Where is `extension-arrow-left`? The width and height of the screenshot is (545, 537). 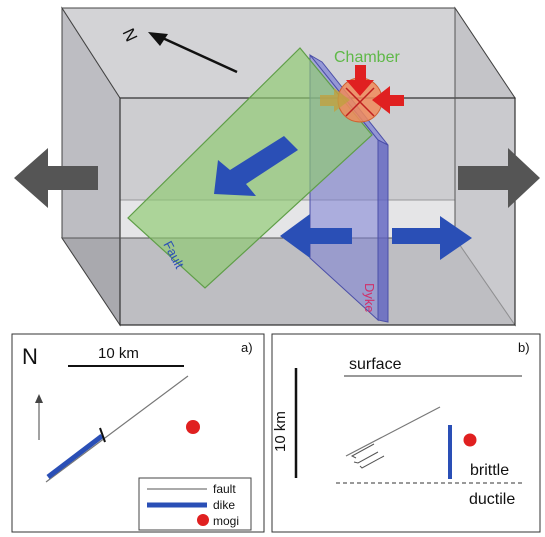 extension-arrow-left is located at coordinates (56, 178).